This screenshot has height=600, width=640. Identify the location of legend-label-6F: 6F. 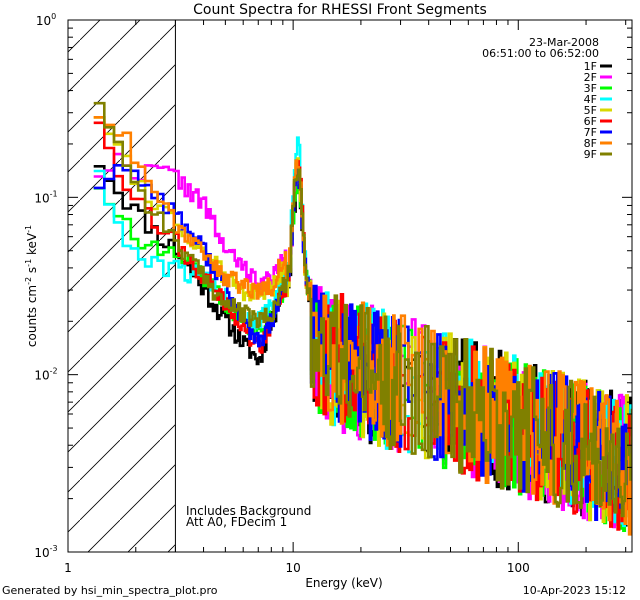
(590, 121).